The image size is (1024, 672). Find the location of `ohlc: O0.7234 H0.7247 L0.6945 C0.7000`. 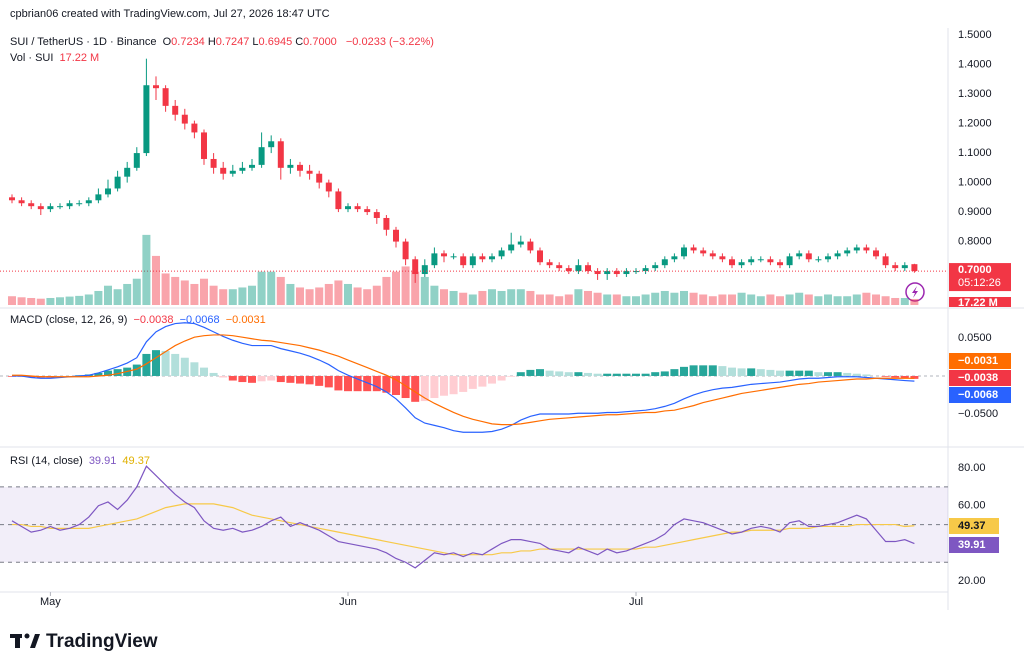

ohlc: O0.7234 H0.7247 L0.6945 C0.7000 is located at coordinates (251, 42).